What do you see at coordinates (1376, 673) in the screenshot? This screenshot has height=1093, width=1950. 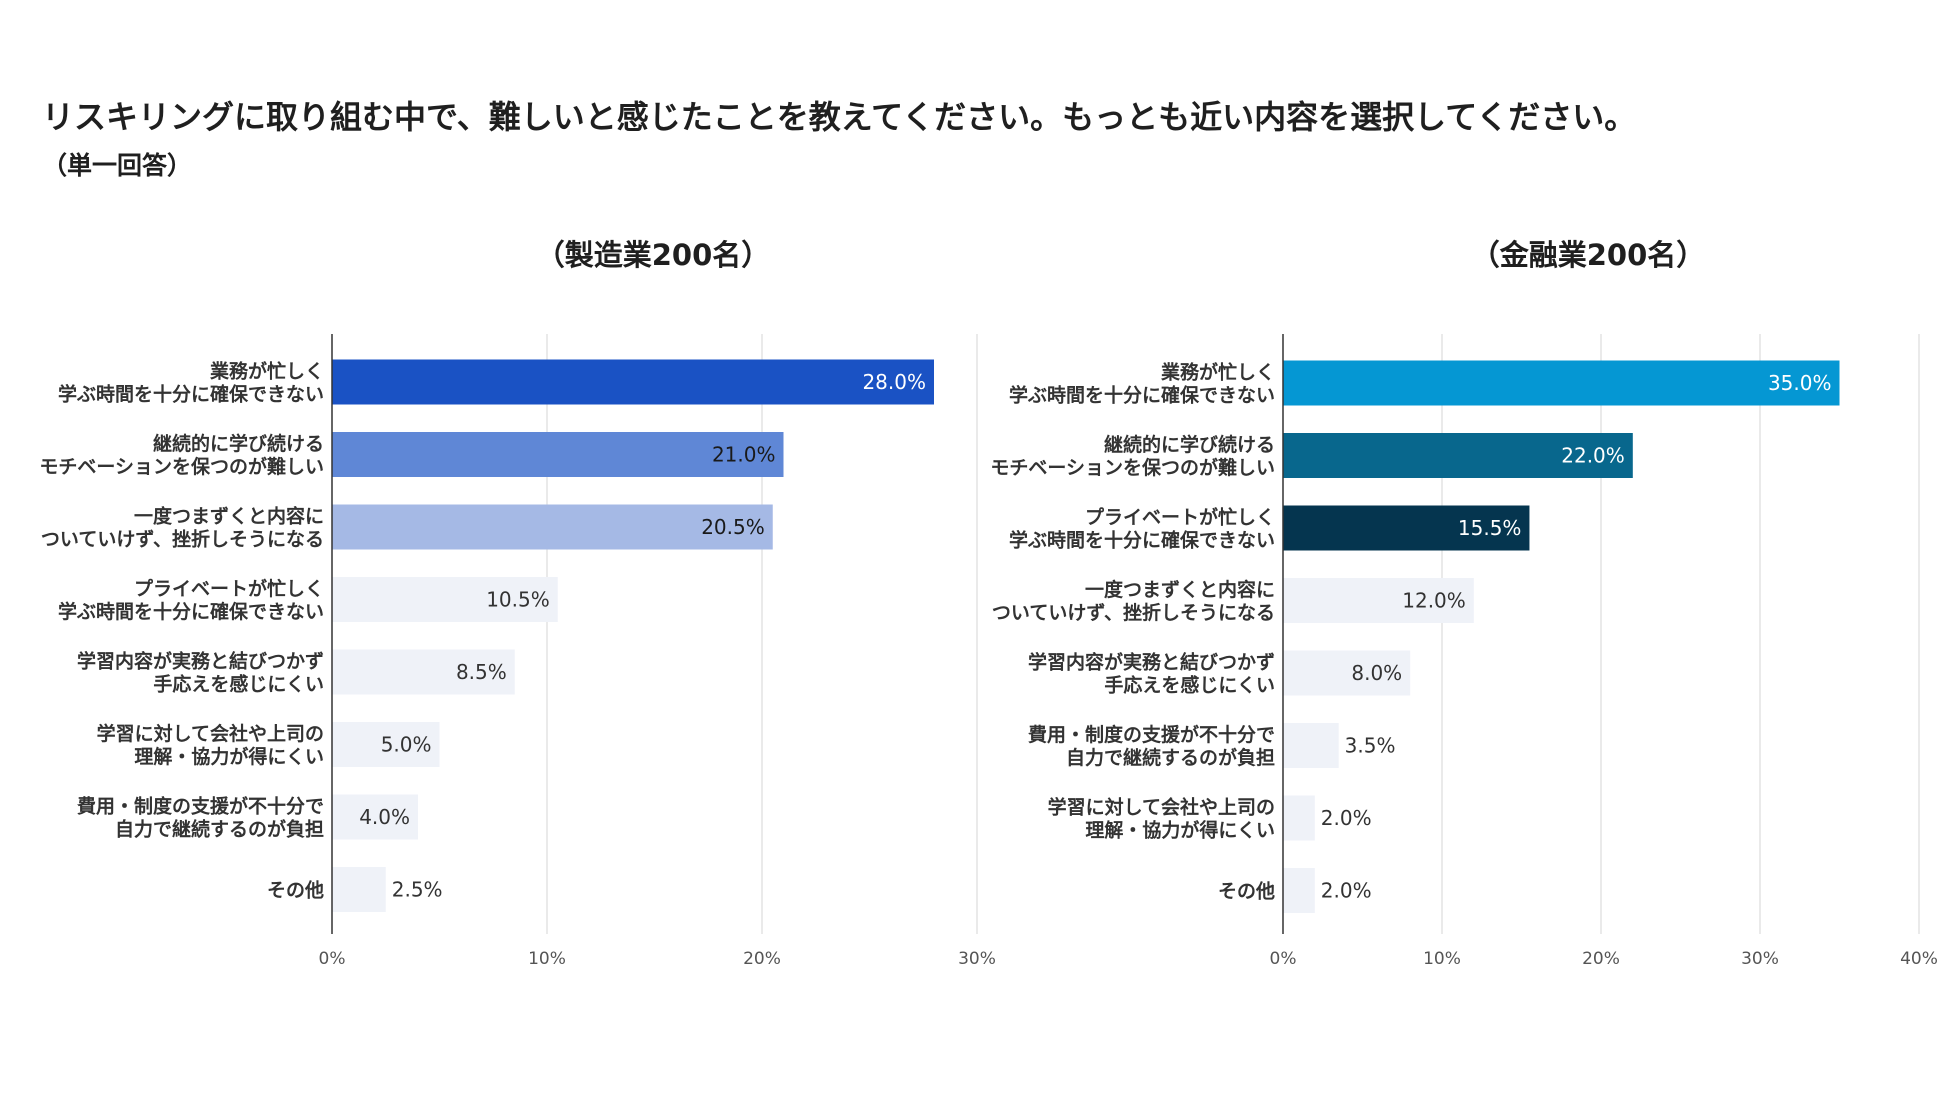 I see `data-label: 8.0%` at bounding box center [1376, 673].